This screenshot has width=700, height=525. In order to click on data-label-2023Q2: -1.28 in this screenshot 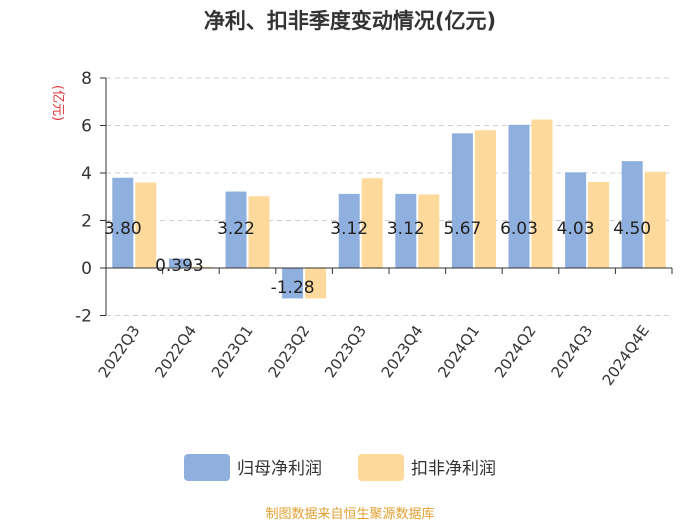, I will do `click(293, 288)`.